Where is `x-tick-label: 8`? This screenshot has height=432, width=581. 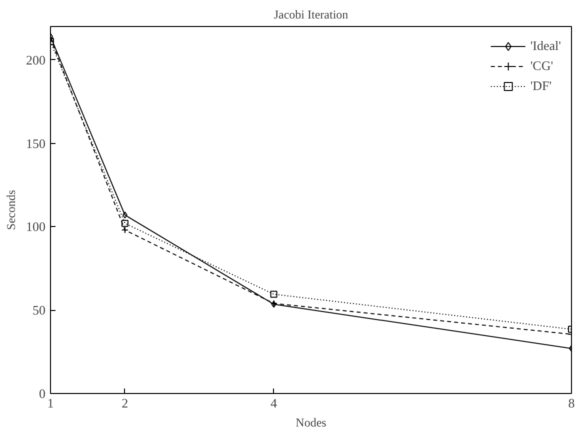 x-tick-label: 8 is located at coordinates (571, 403).